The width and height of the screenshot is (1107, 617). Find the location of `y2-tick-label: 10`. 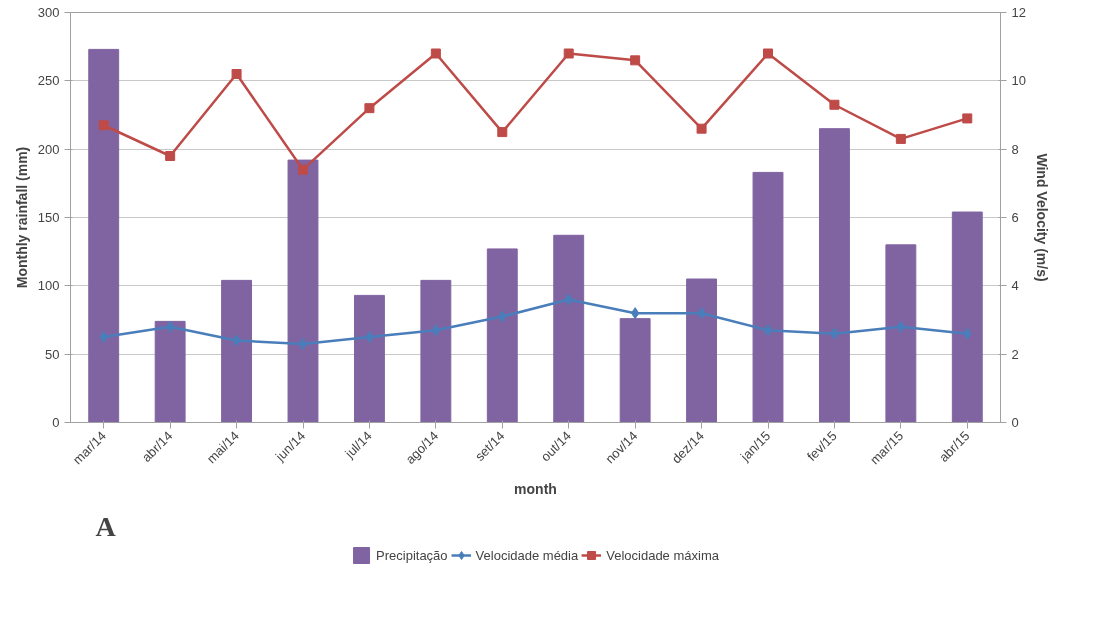

y2-tick-label: 10 is located at coordinates (1018, 81).